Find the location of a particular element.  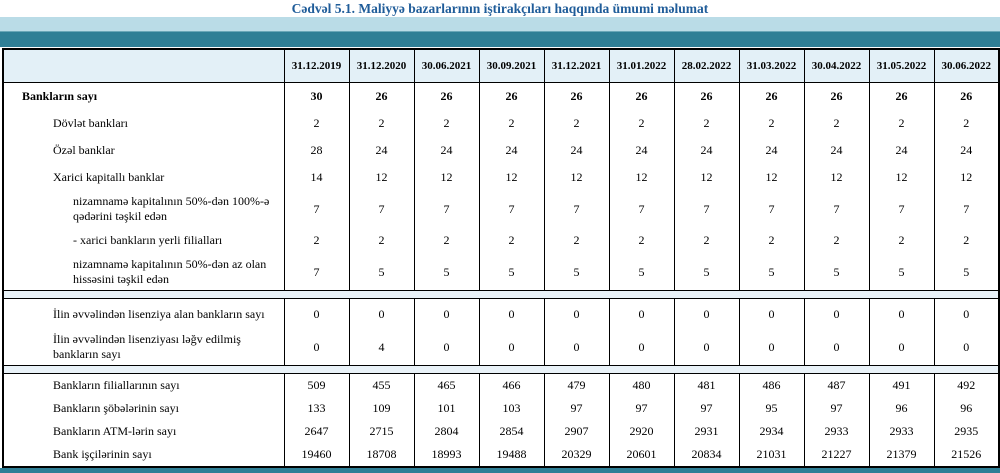

cell-value: 2647 is located at coordinates (316, 431).